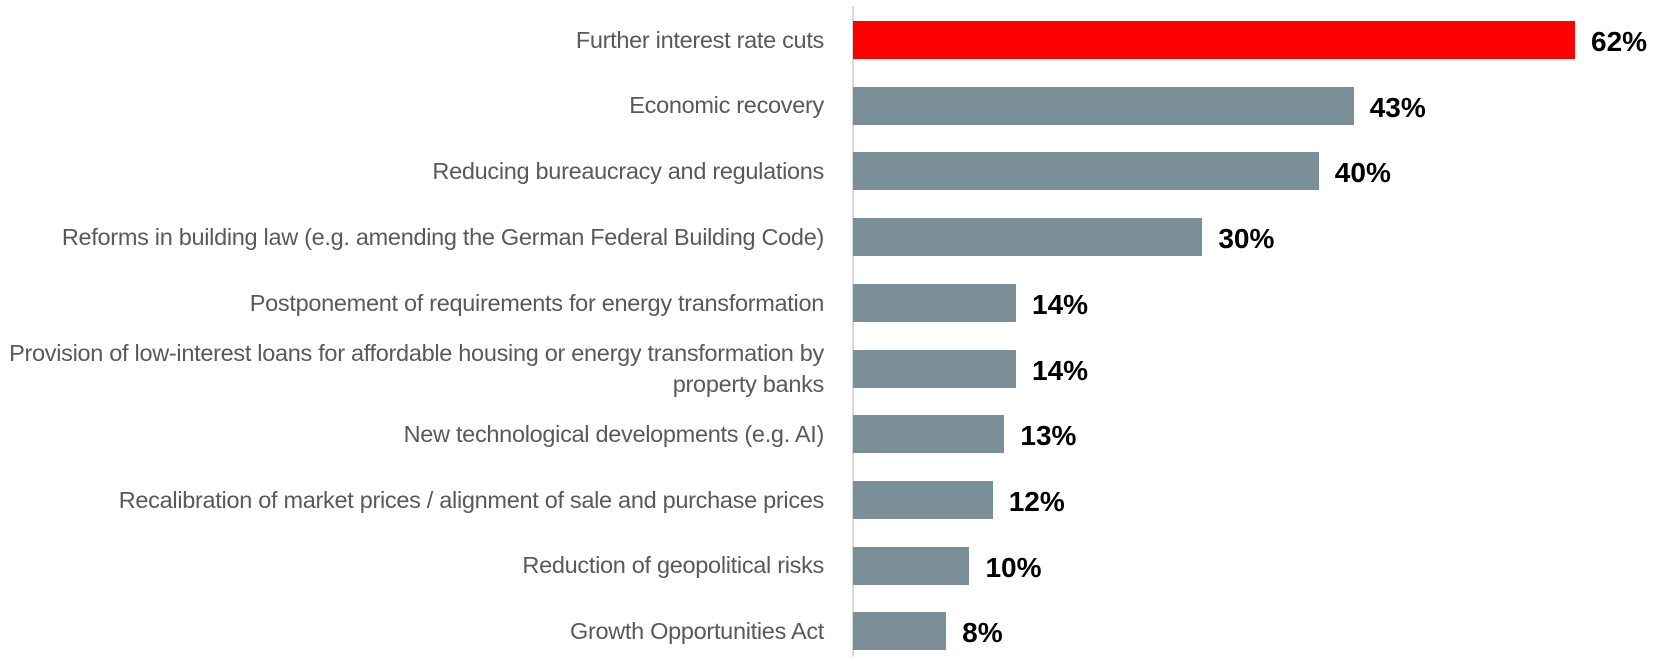  I want to click on category-label: Reducing bureaucracy and regulations, so click(628, 171).